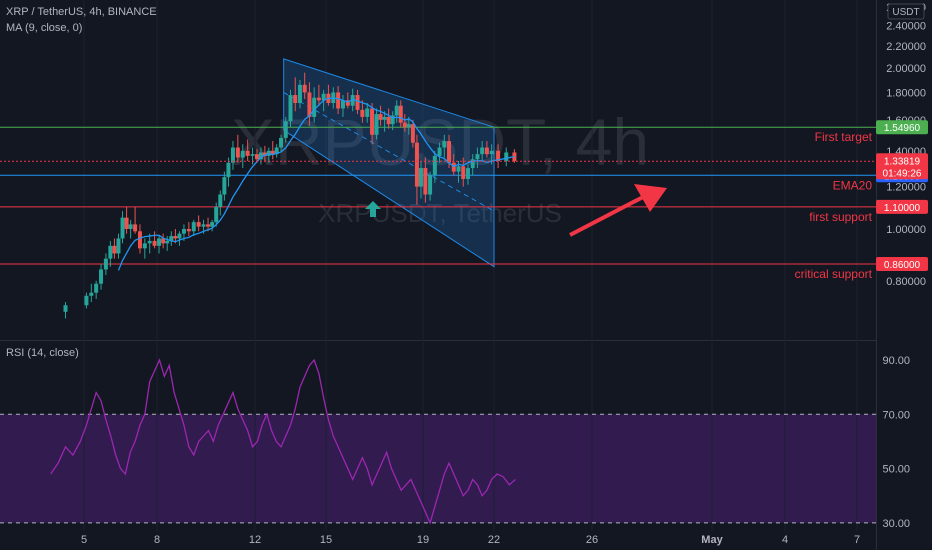  I want to click on price-tick-label: 2.20000, so click(906, 47).